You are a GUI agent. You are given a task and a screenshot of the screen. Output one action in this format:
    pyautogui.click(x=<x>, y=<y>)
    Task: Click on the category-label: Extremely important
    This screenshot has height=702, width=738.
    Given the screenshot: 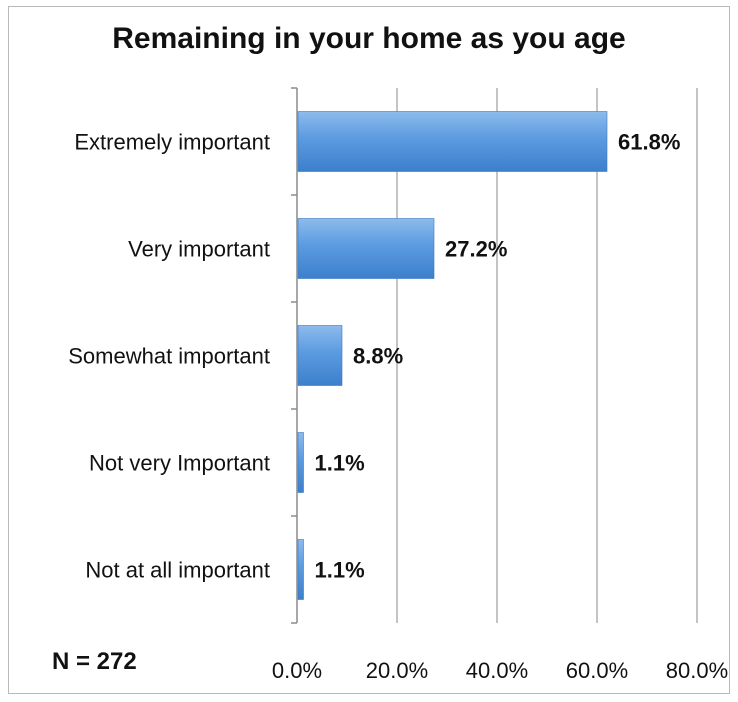 What is the action you would take?
    pyautogui.click(x=172, y=142)
    